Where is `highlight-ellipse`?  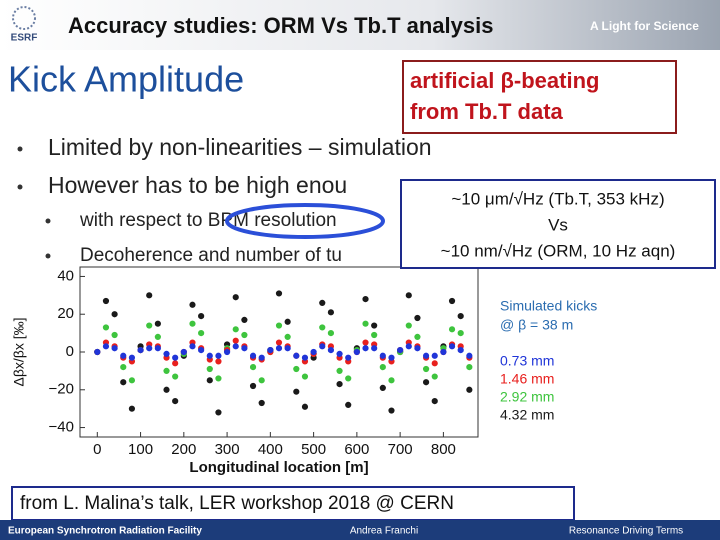 highlight-ellipse is located at coordinates (305, 221).